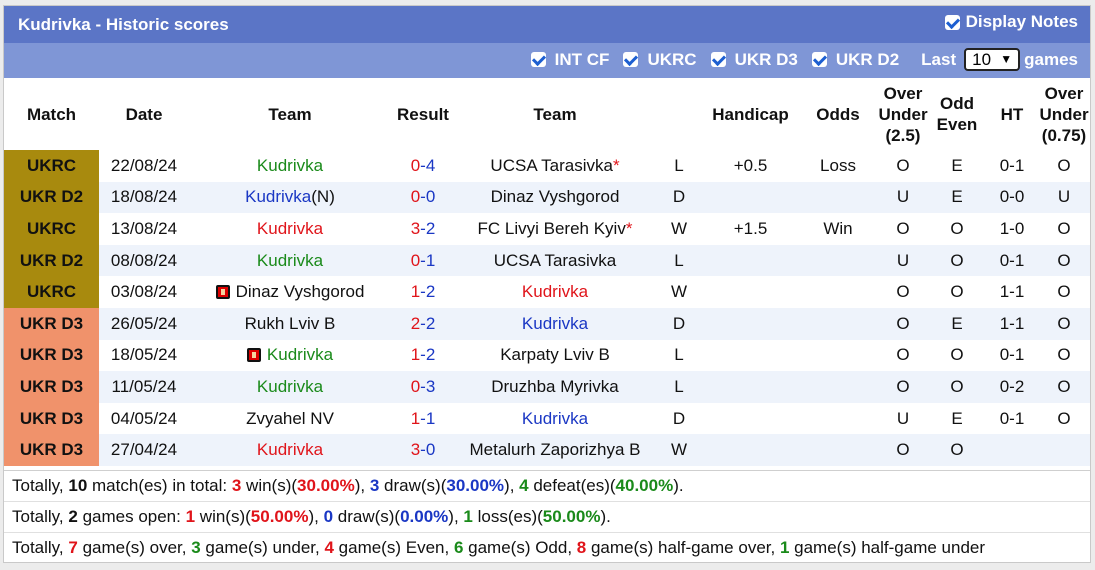  What do you see at coordinates (855, 60) in the screenshot?
I see `filter-ukr-d2: UKR D2` at bounding box center [855, 60].